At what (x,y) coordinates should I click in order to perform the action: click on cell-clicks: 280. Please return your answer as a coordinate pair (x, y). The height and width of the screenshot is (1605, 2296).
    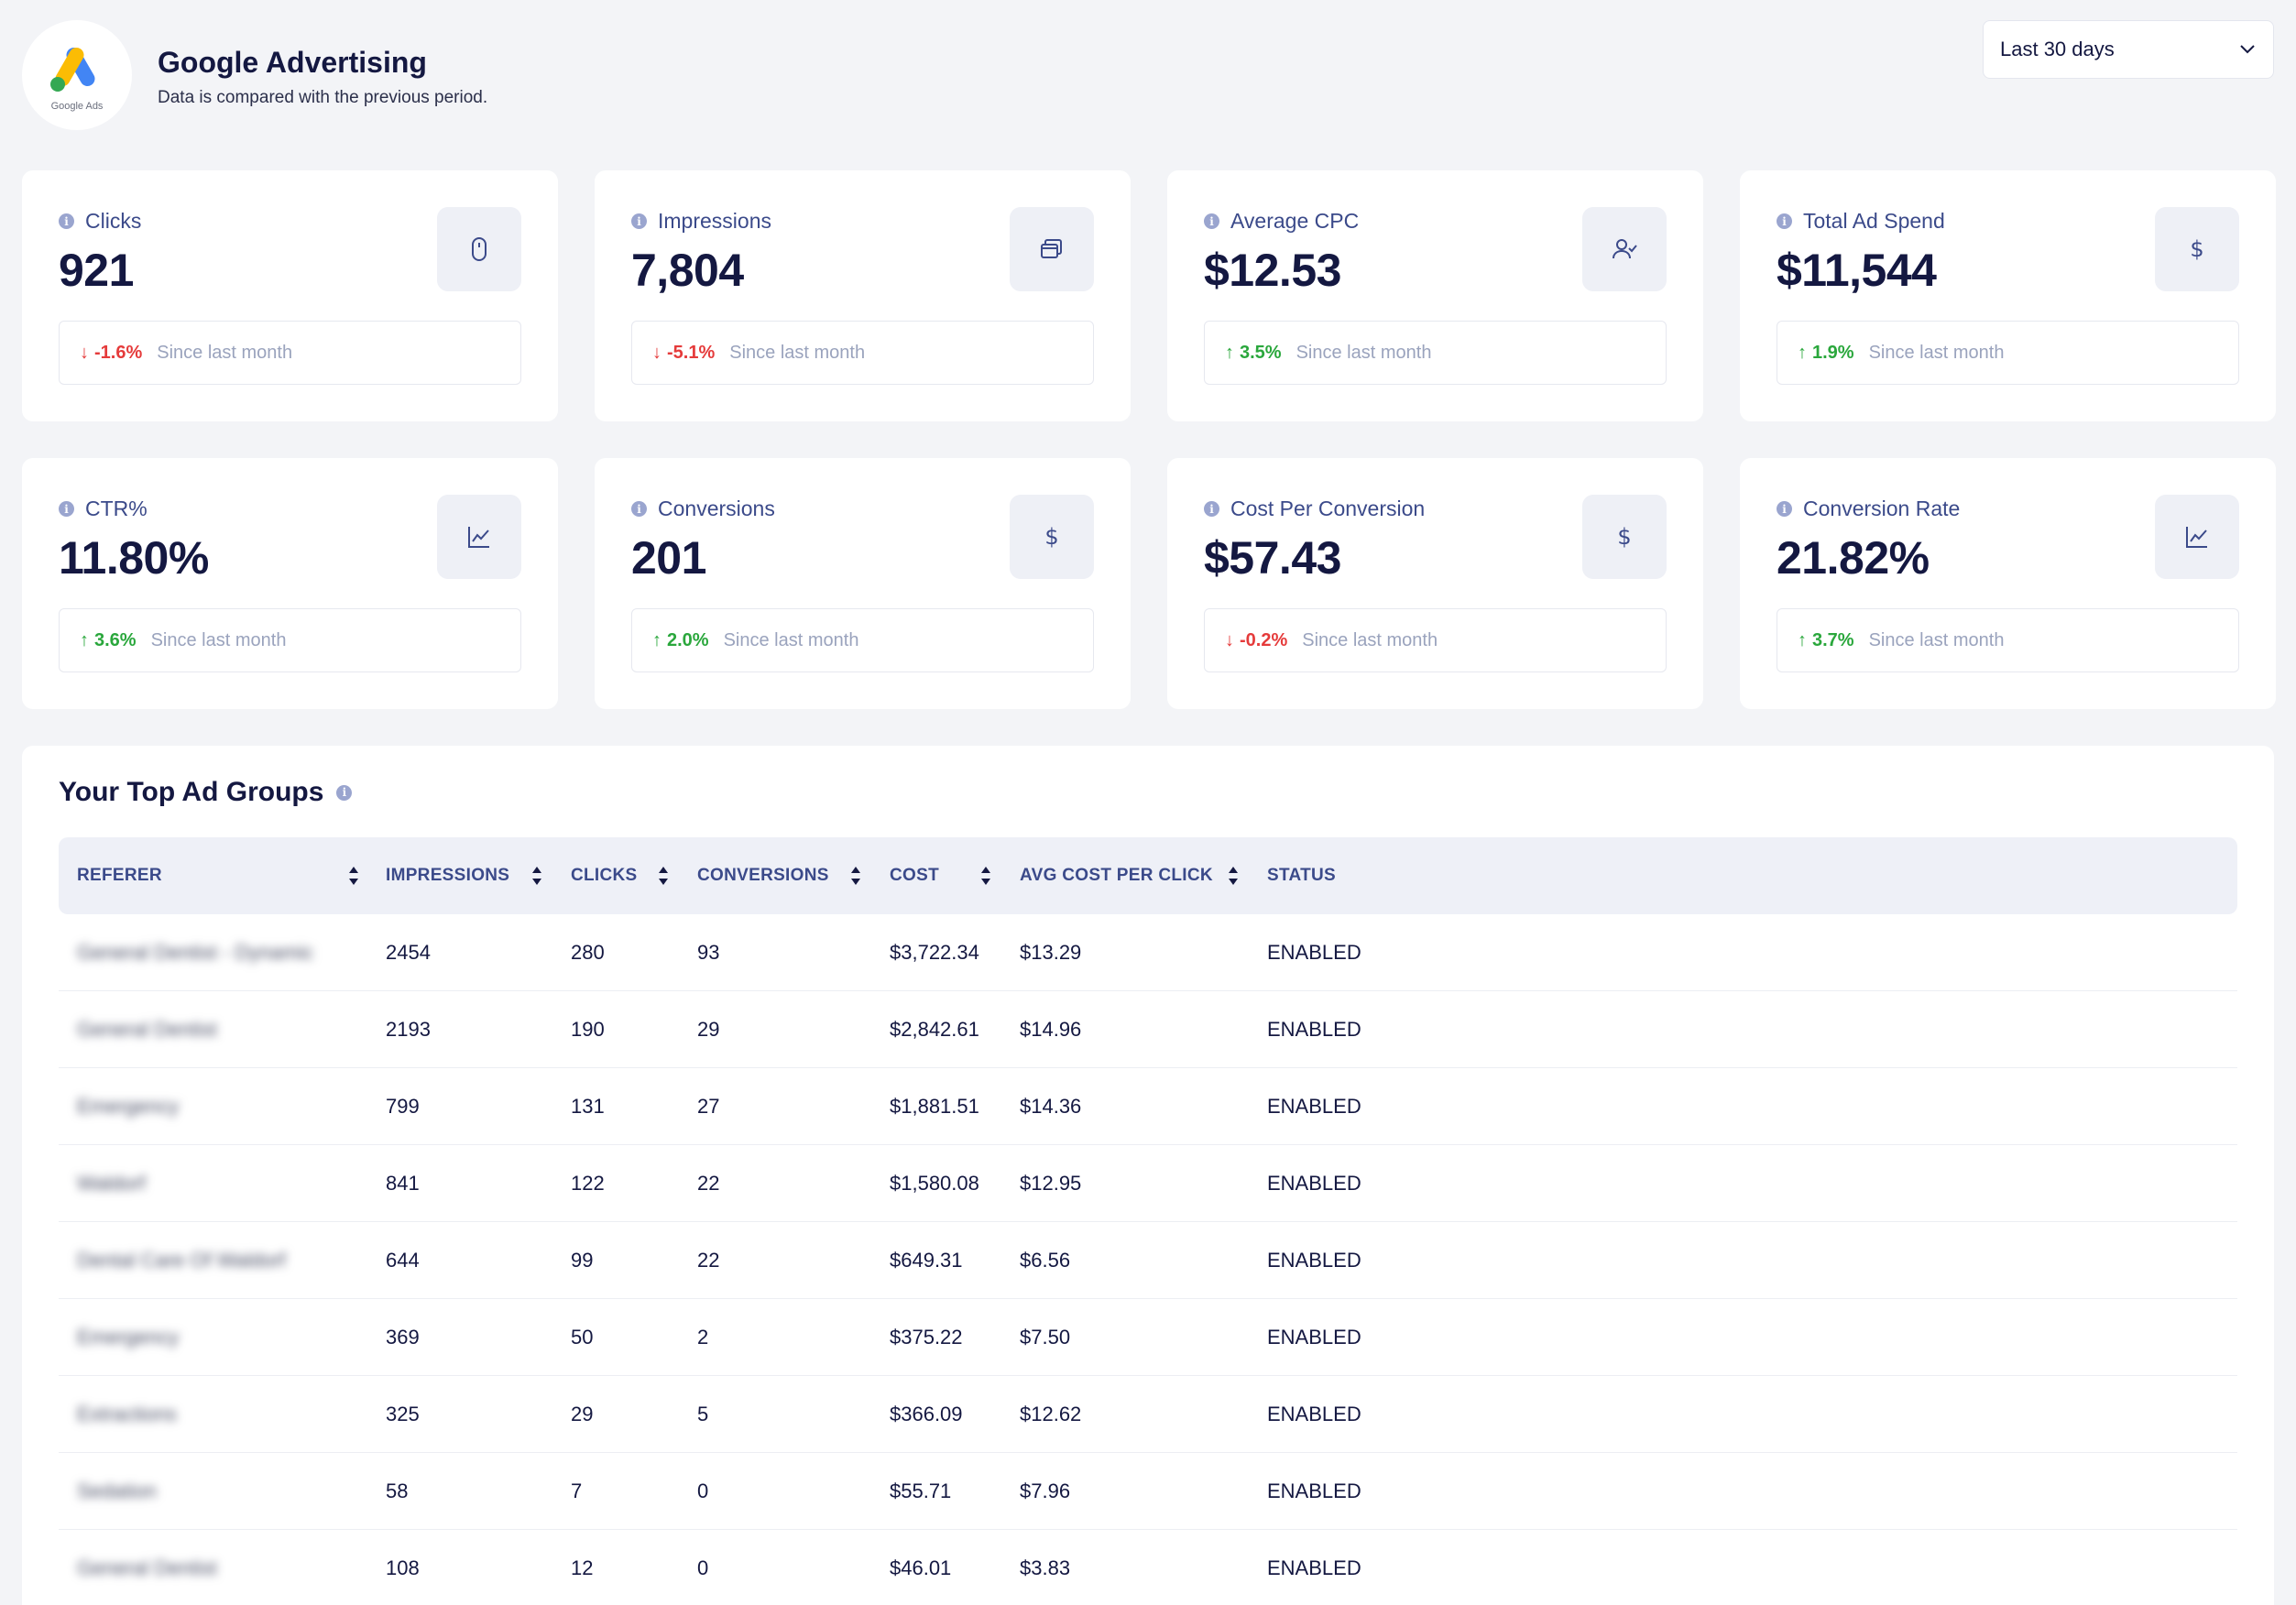
    Looking at the image, I should click on (588, 952).